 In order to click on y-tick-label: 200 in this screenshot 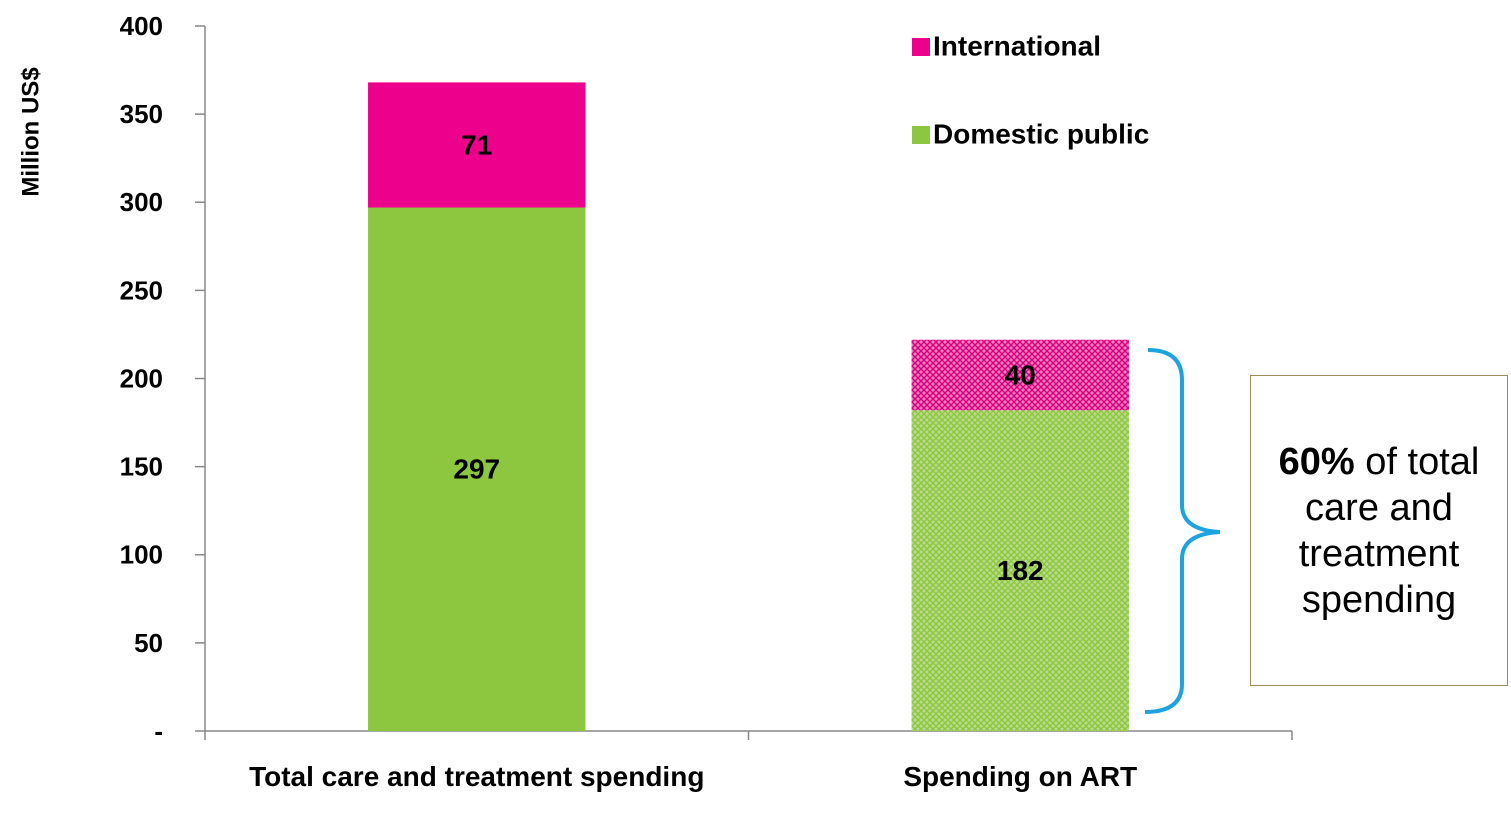, I will do `click(141, 378)`.